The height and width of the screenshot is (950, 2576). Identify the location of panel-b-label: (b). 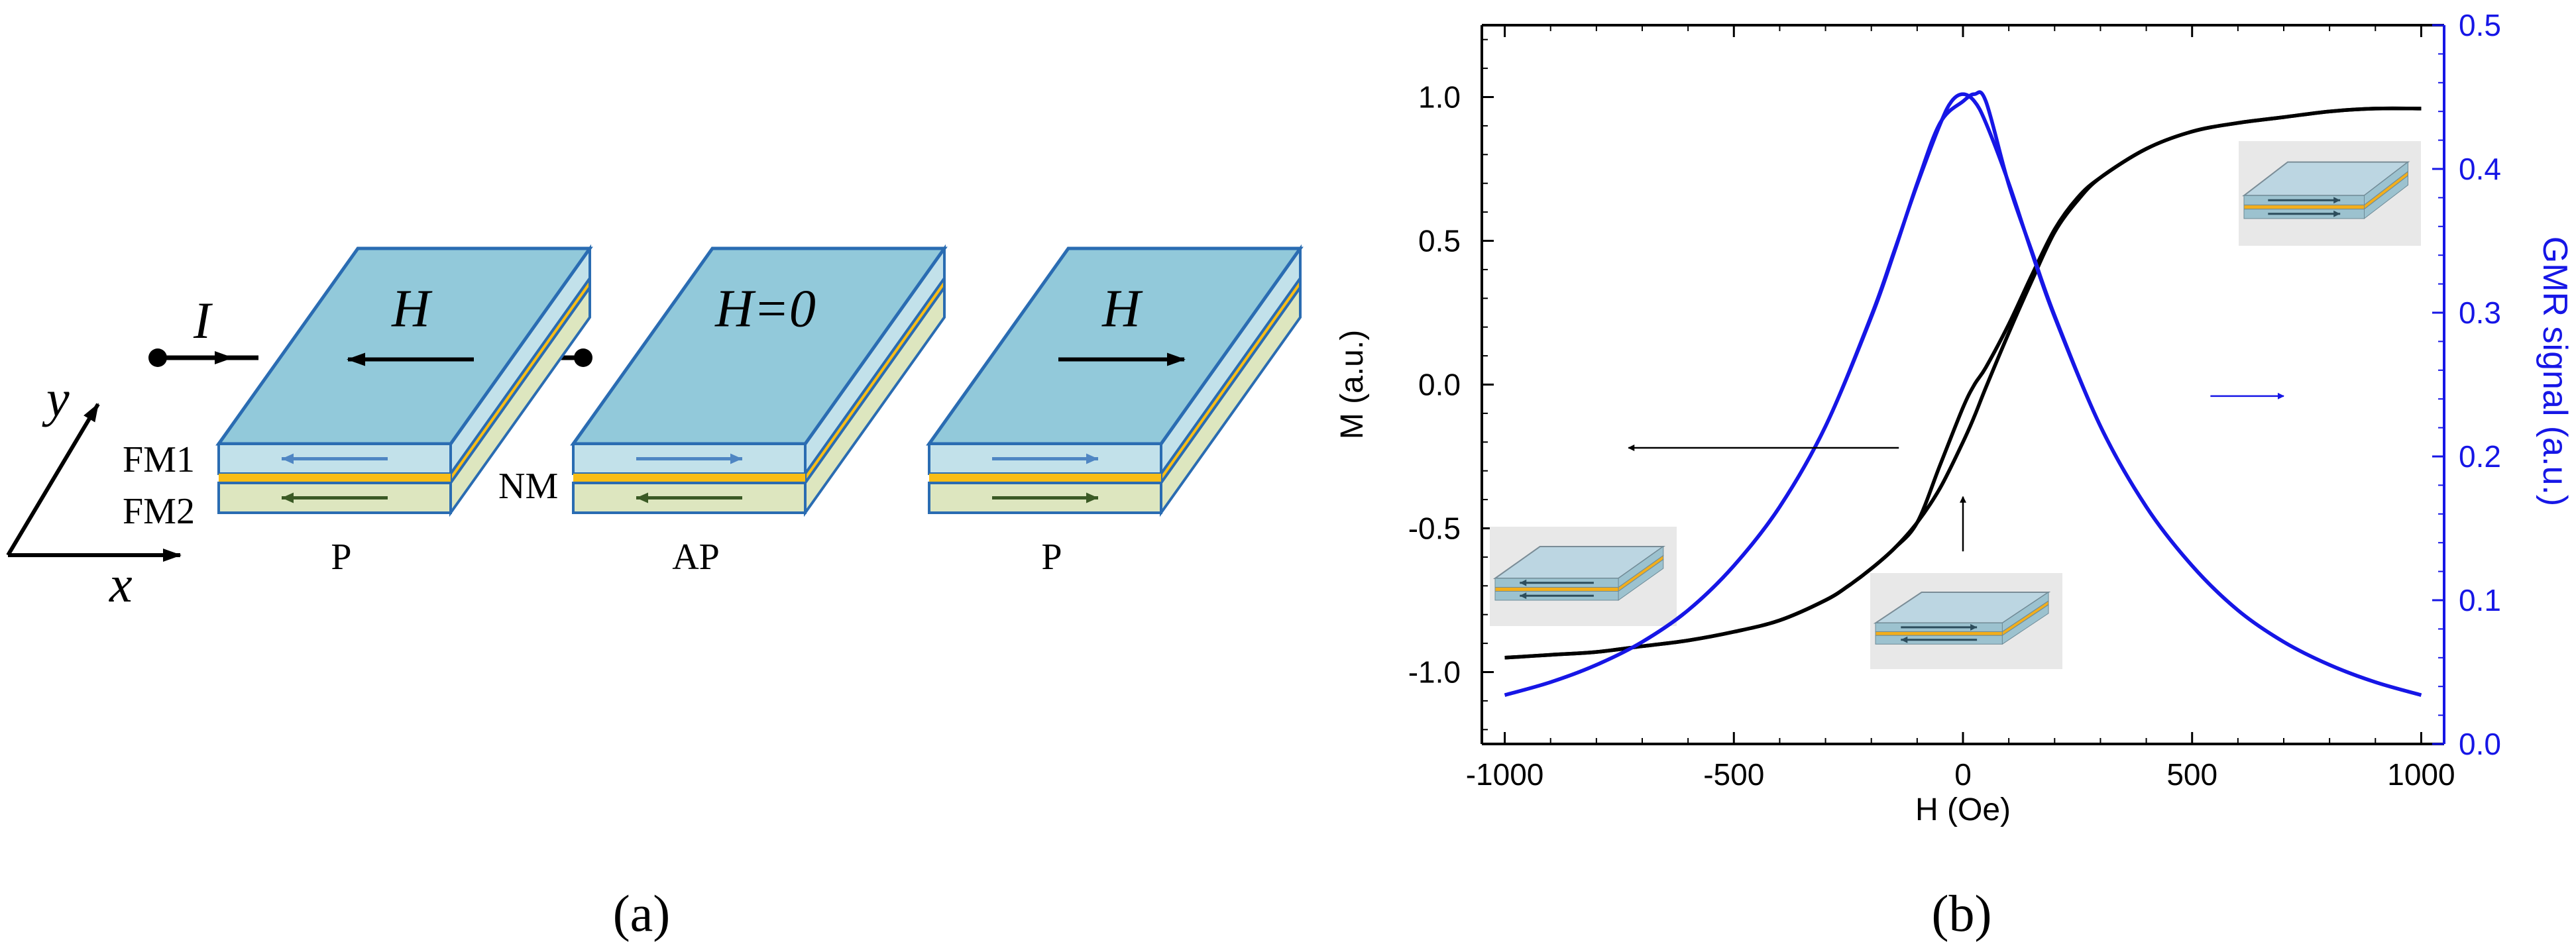
(1962, 913).